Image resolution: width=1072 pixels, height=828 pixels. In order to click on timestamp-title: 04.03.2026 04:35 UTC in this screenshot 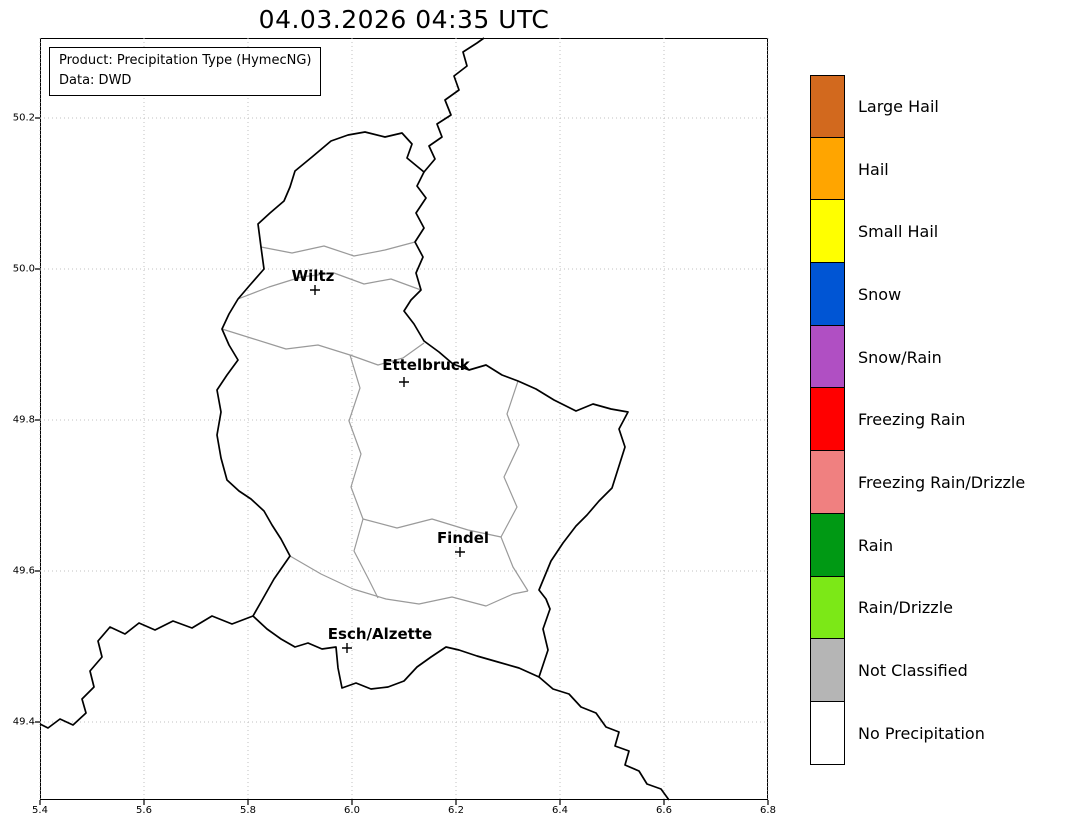, I will do `click(404, 19)`.